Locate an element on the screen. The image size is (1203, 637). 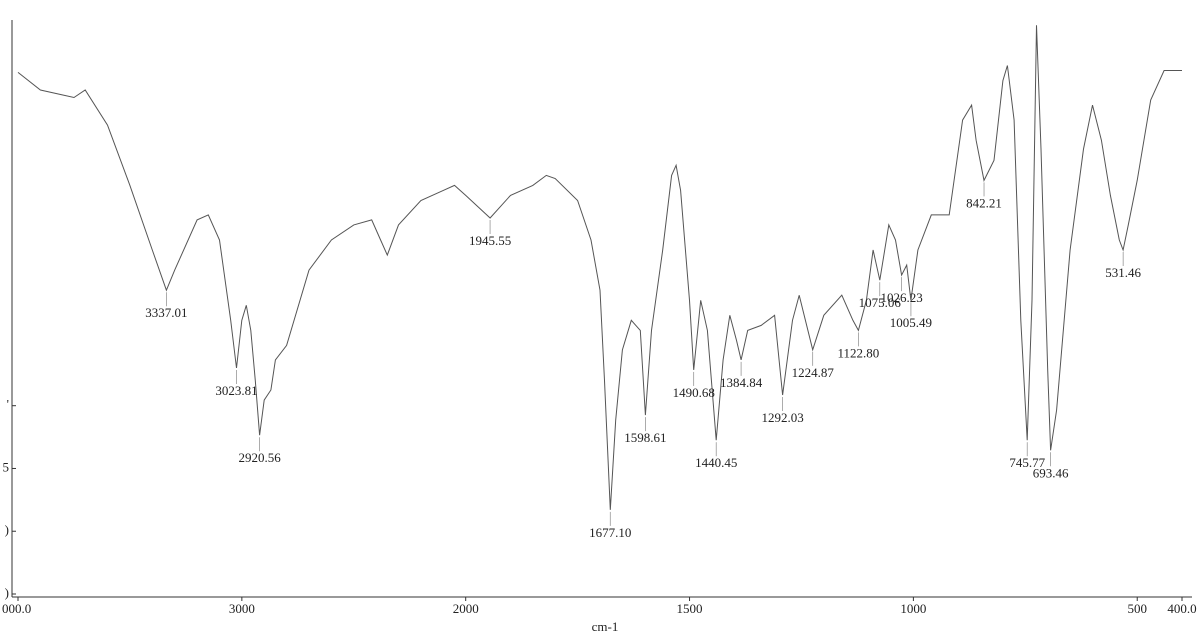
x-tick-label: 1000 is located at coordinates (913, 608).